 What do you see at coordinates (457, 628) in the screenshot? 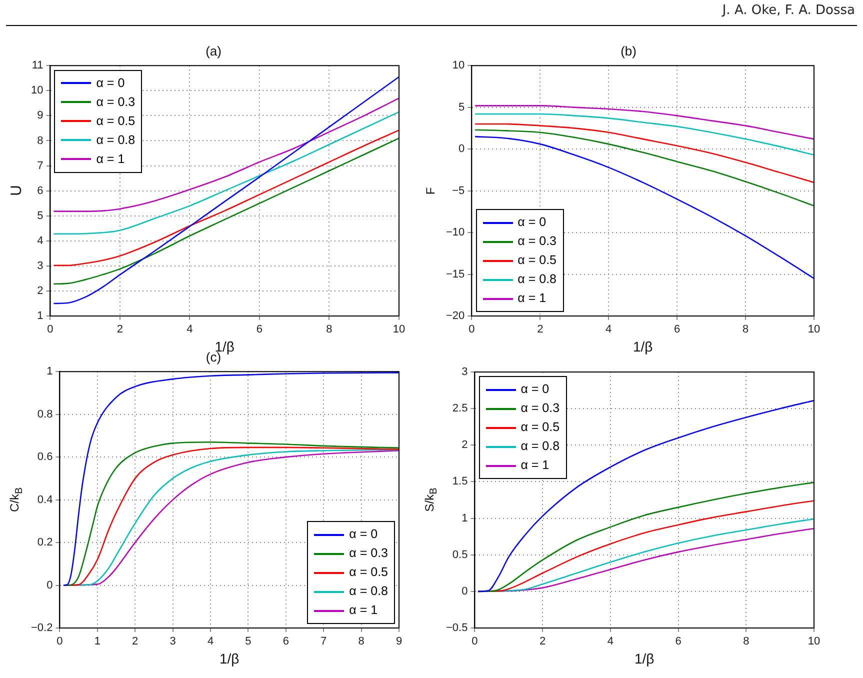
I see `y-tick-label: −0.5` at bounding box center [457, 628].